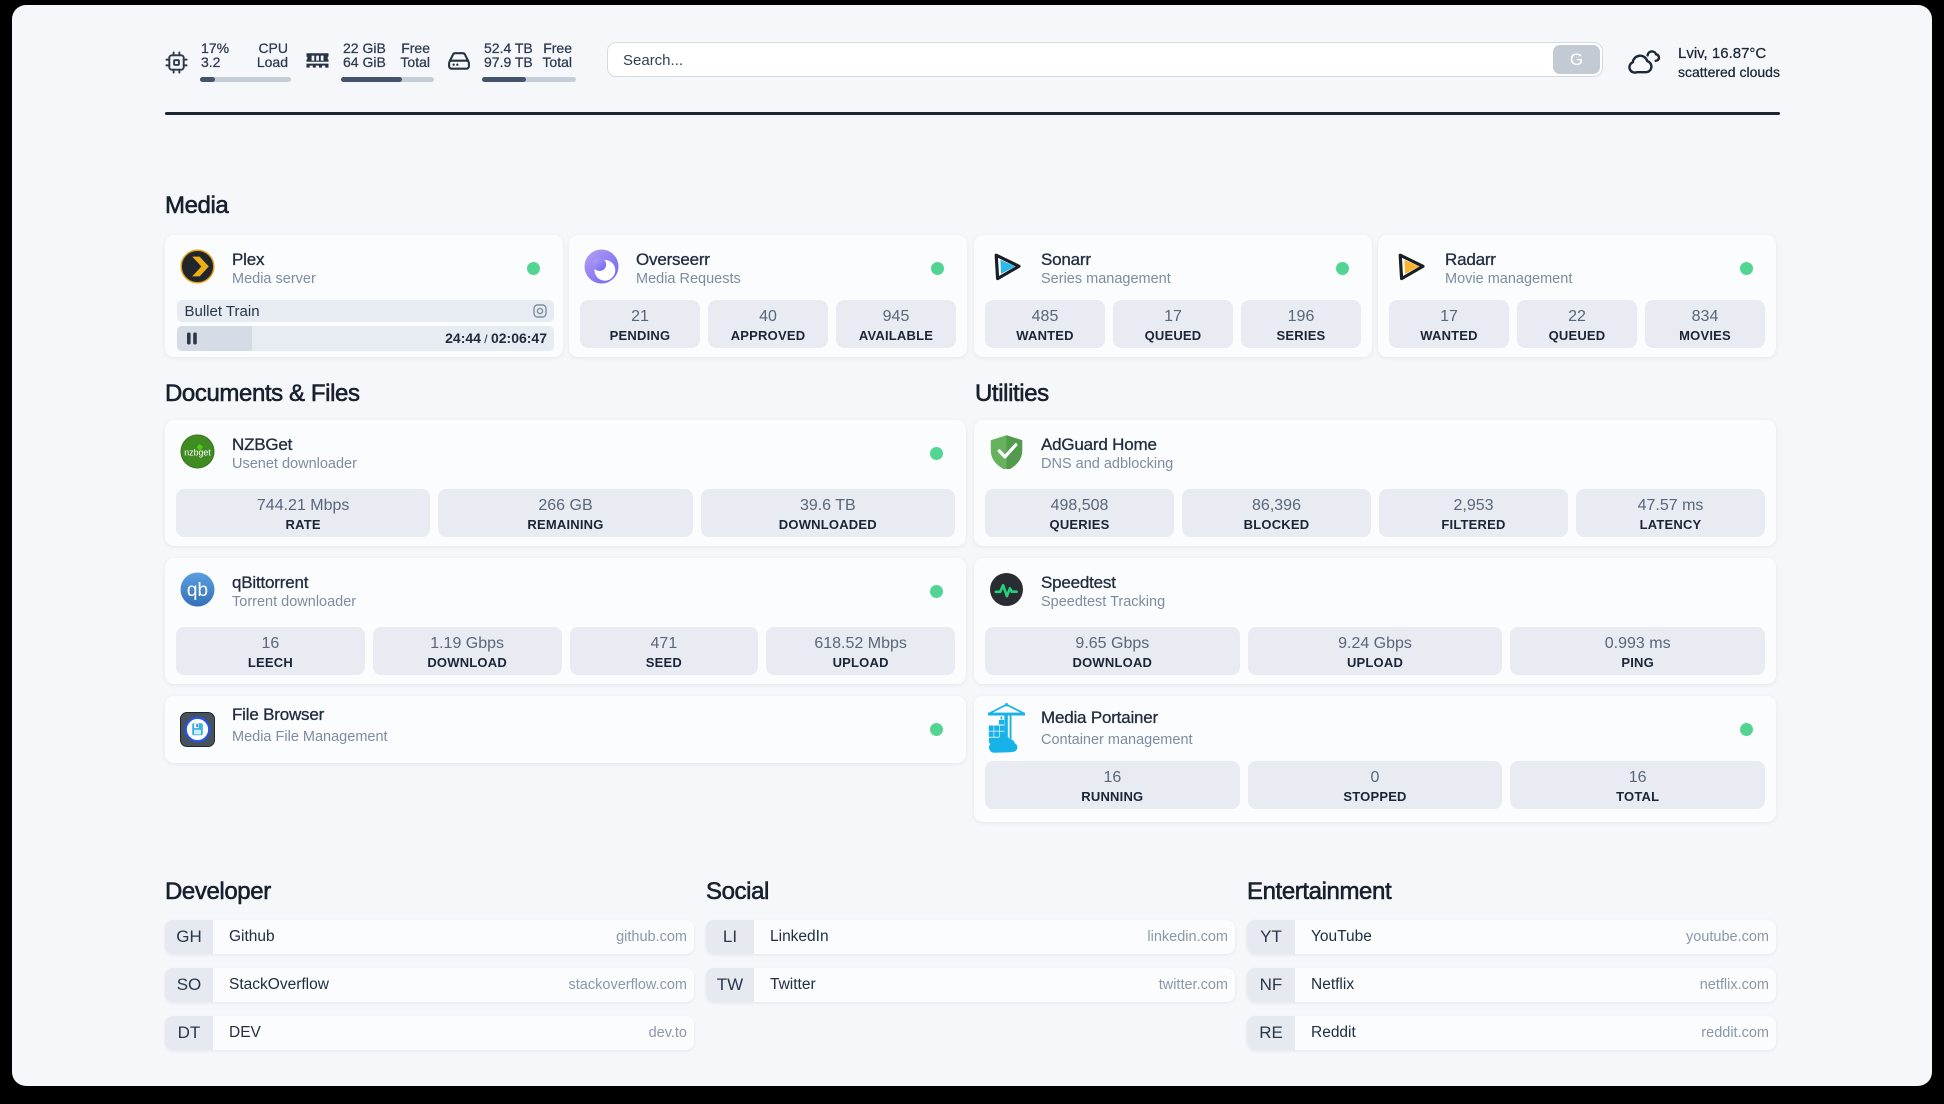 The width and height of the screenshot is (1944, 1104). What do you see at coordinates (197, 453) in the screenshot?
I see `svg-text: nzbget` at bounding box center [197, 453].